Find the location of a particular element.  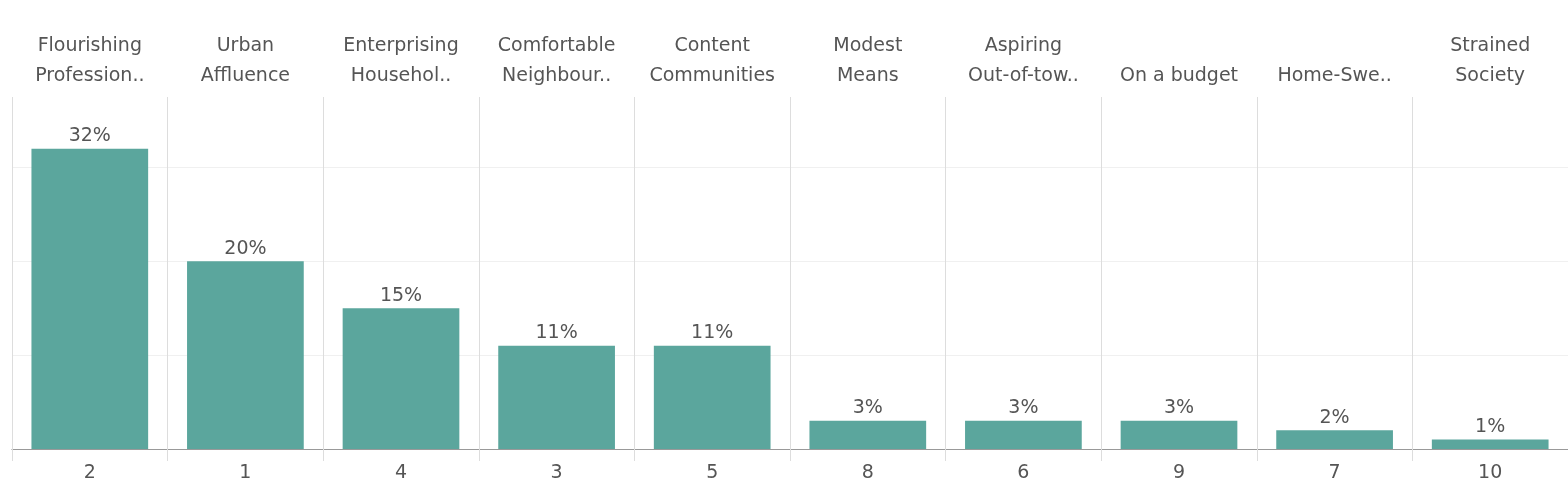

text: 1 is located at coordinates (245, 470).